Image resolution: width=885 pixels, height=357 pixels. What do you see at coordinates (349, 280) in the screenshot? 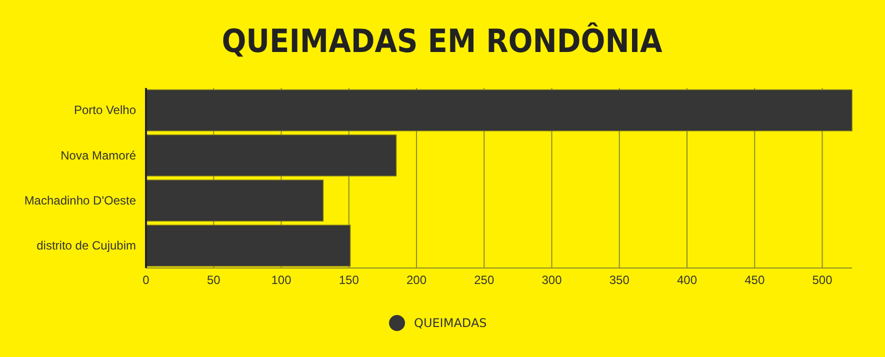
I see `x-tick-label: 150` at bounding box center [349, 280].